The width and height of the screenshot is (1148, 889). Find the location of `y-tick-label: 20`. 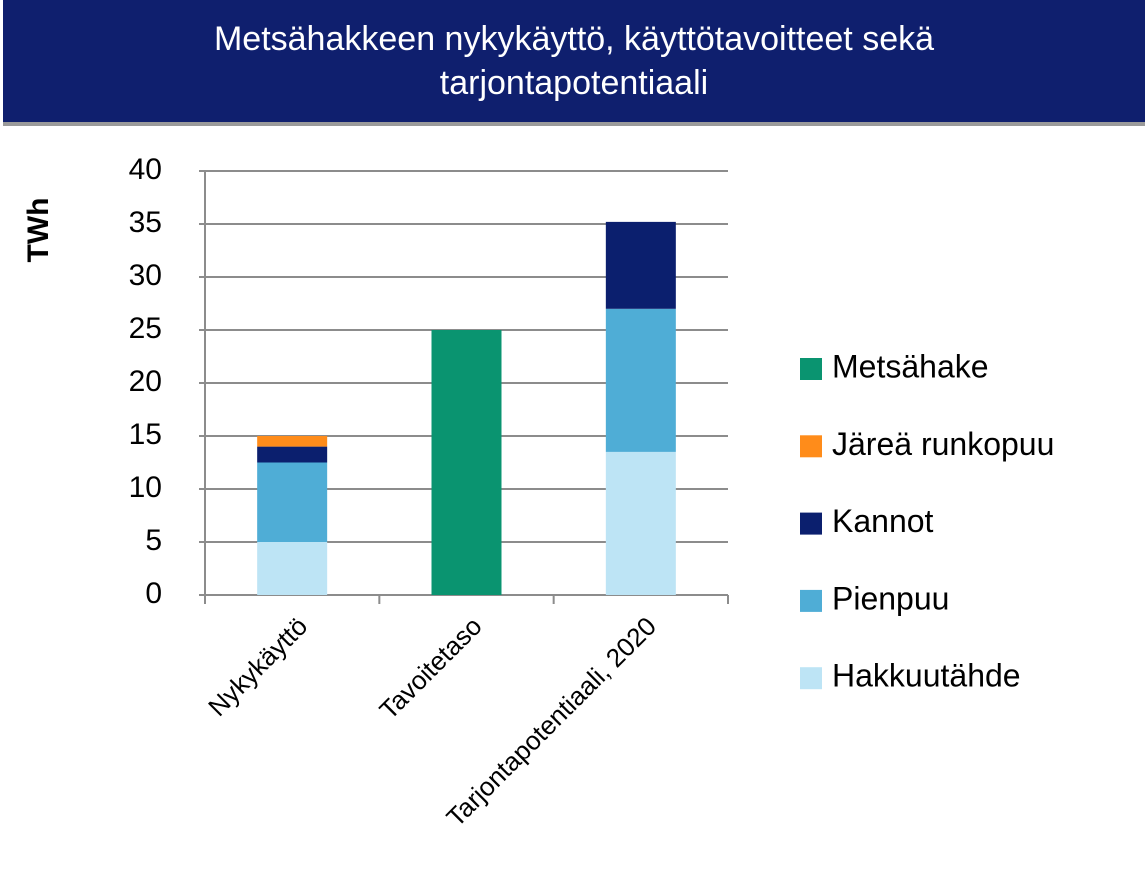

y-tick-label: 20 is located at coordinates (145, 381).